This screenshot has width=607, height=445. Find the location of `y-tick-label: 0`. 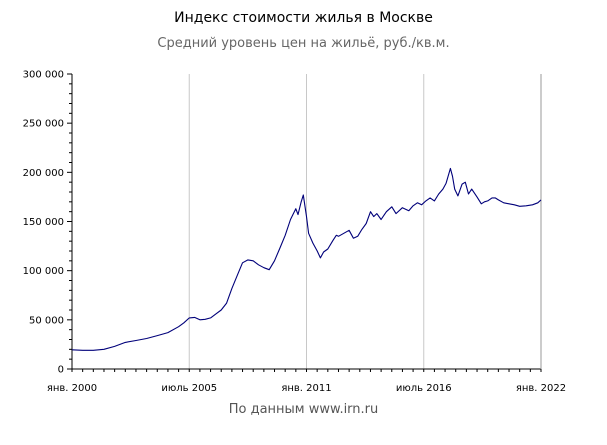

y-tick-label: 0 is located at coordinates (61, 370).